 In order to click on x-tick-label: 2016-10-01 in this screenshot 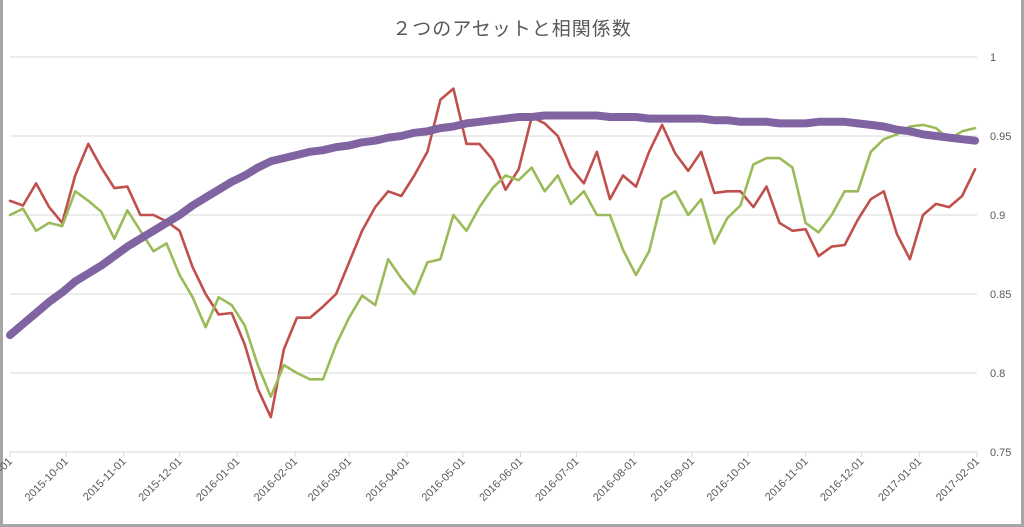, I will do `click(729, 480)`.